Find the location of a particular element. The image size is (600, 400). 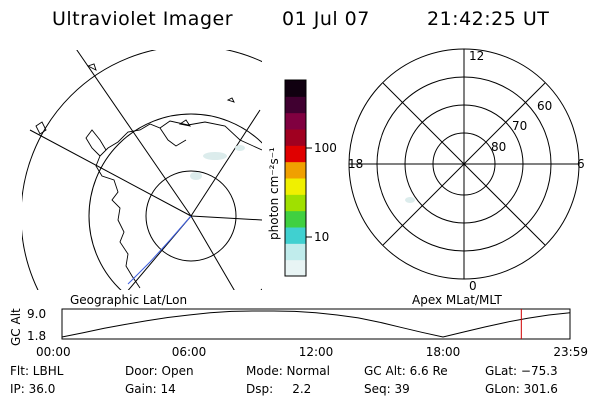

strip-frame is located at coordinates (316, 324).